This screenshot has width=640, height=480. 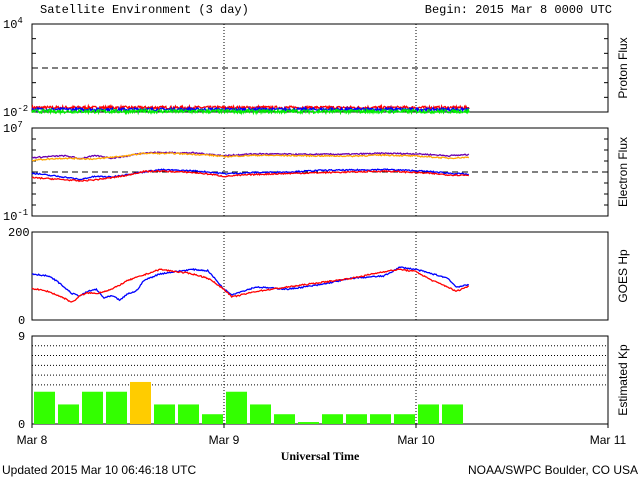 What do you see at coordinates (21, 425) in the screenshot?
I see `kp-y-tick-label: 0` at bounding box center [21, 425].